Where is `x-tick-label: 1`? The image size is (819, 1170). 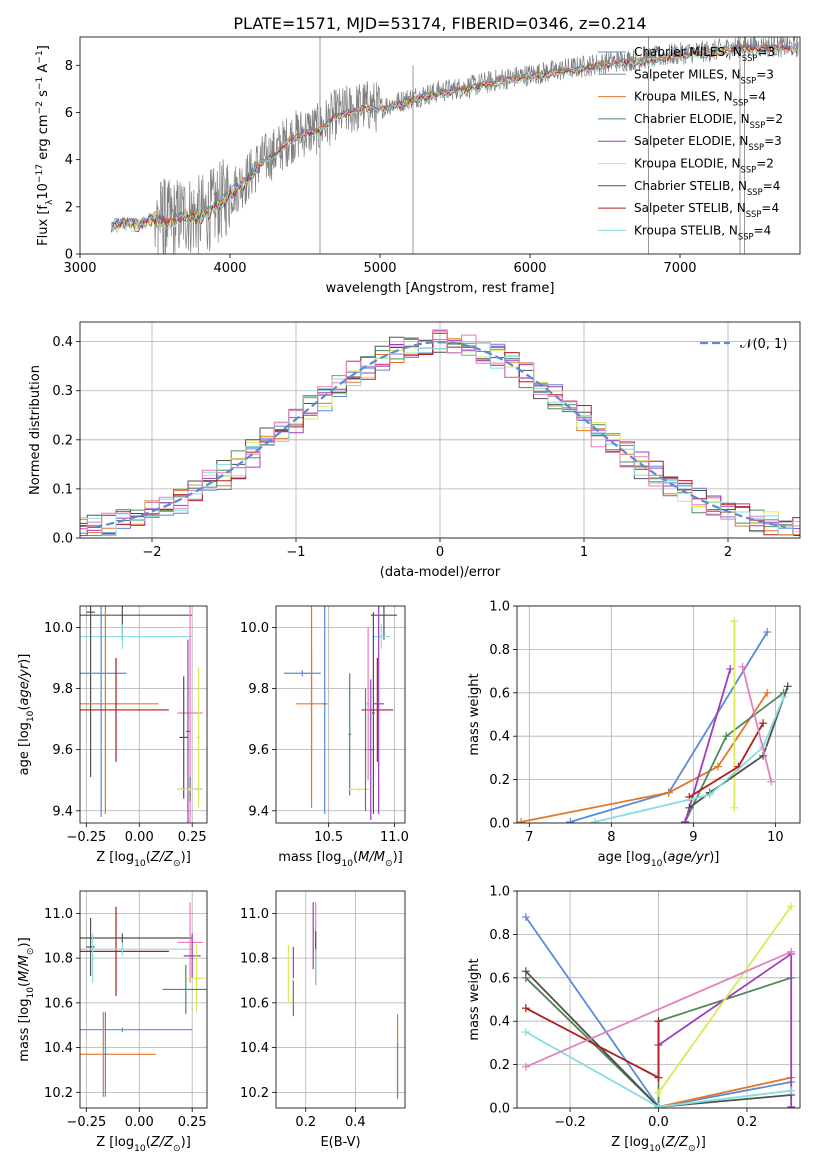
x-tick-label: 1 is located at coordinates (584, 552).